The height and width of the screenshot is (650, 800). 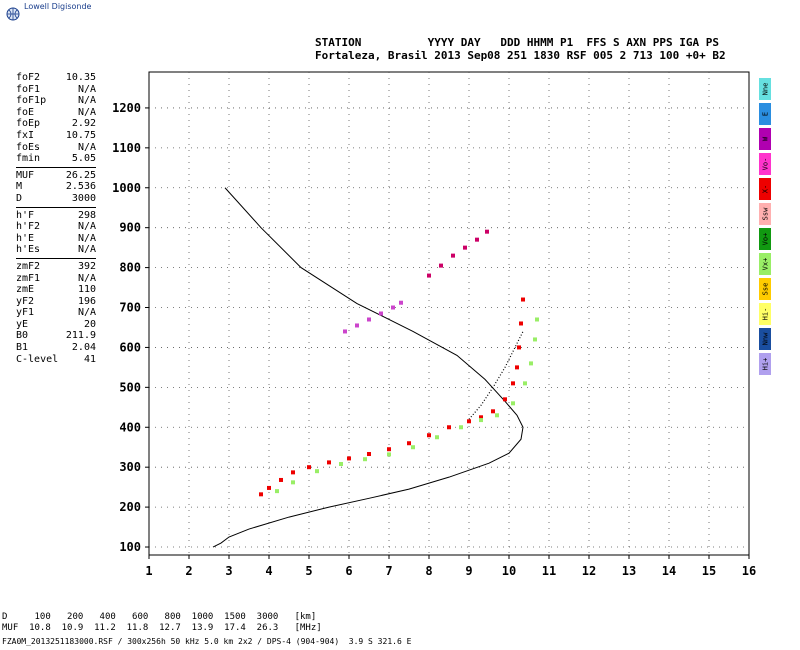 I want to click on param-name: zmF2, so click(x=28, y=266).